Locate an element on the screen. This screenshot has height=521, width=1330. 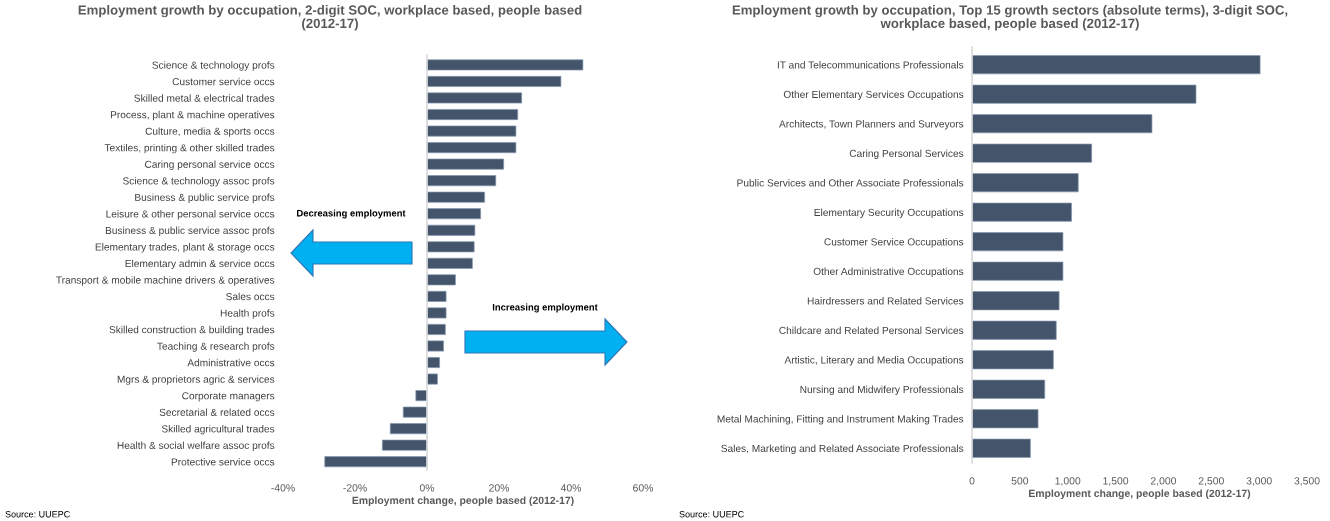
y-tick-label: IT and Telecommunications Professionals is located at coordinates (870, 65).